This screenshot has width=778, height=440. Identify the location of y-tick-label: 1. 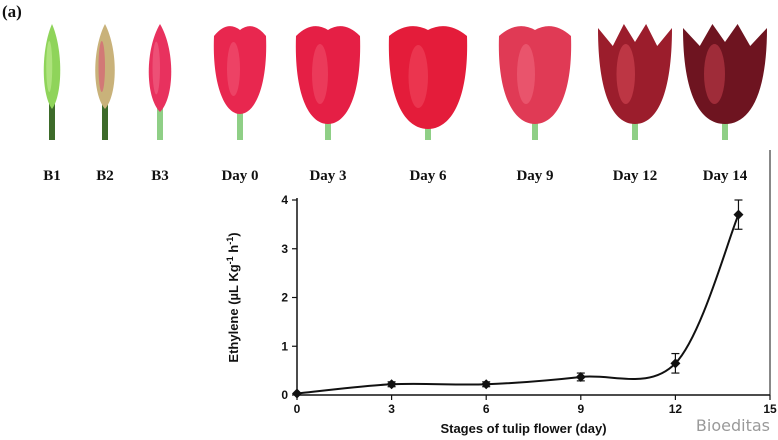
(284, 346).